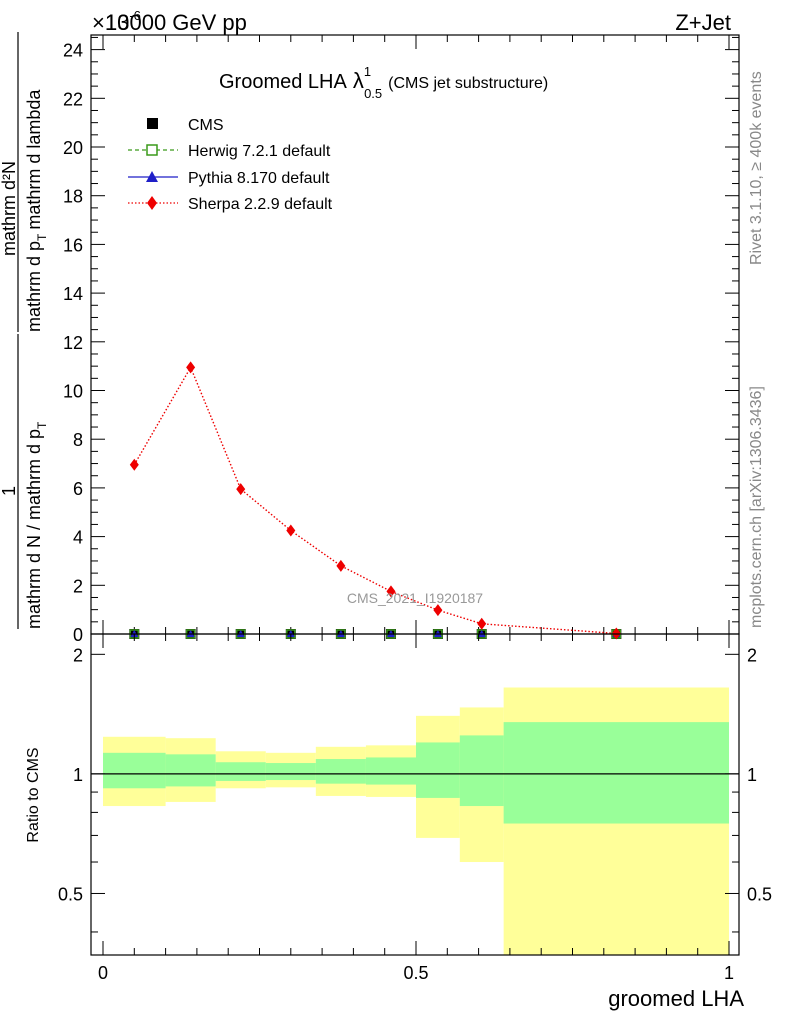 The height and width of the screenshot is (1024, 786). I want to click on legend-entry-herwig: Herwig 7.2.1 default, so click(229, 151).